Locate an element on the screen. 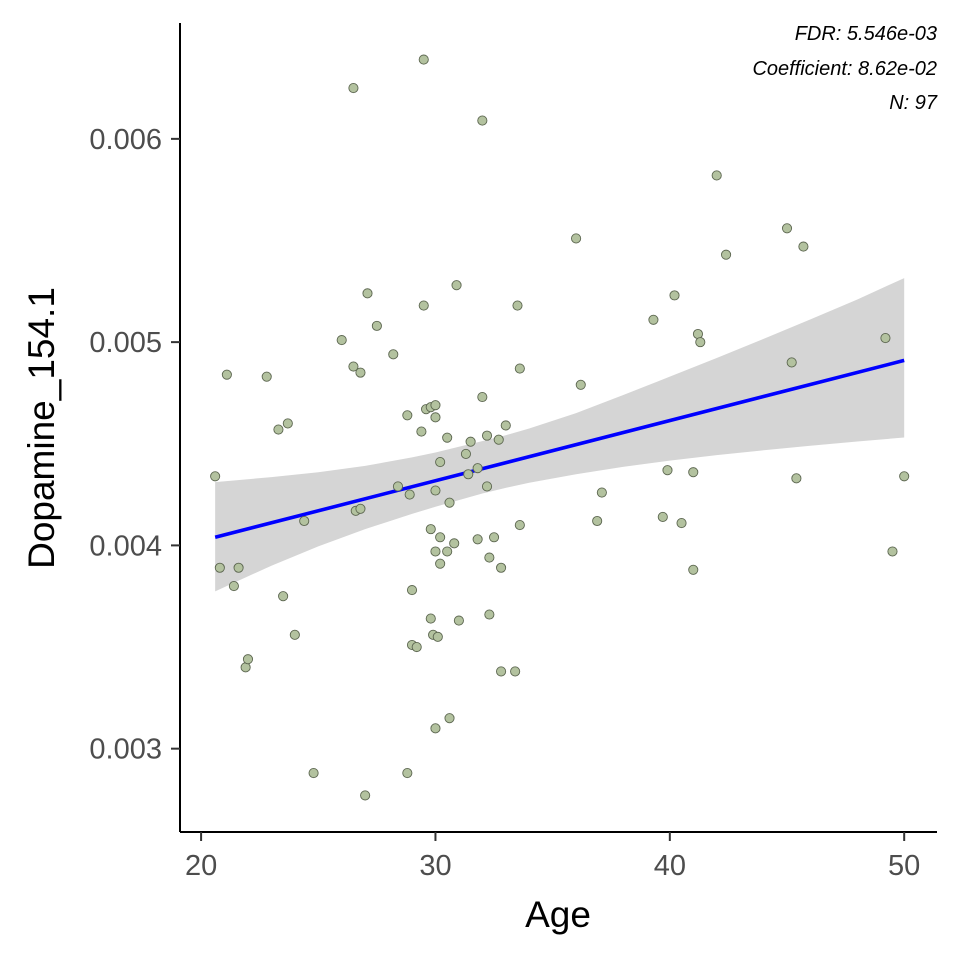  x-axis-ticks: 20 30 40 50 is located at coordinates (552, 857).